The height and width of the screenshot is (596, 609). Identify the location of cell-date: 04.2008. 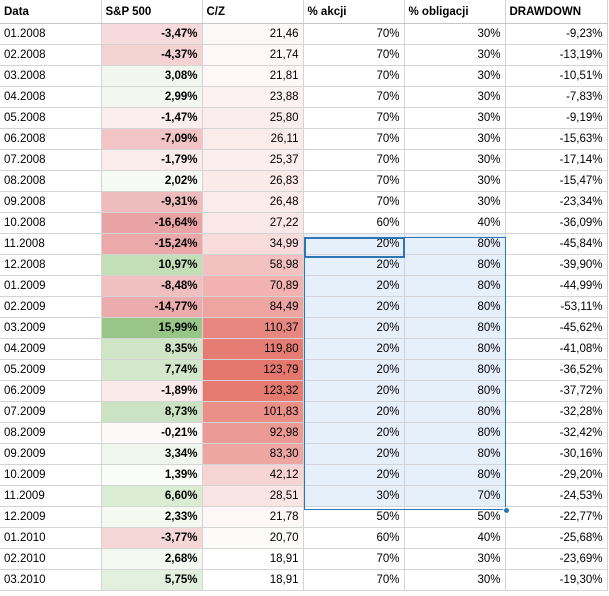
(51, 97).